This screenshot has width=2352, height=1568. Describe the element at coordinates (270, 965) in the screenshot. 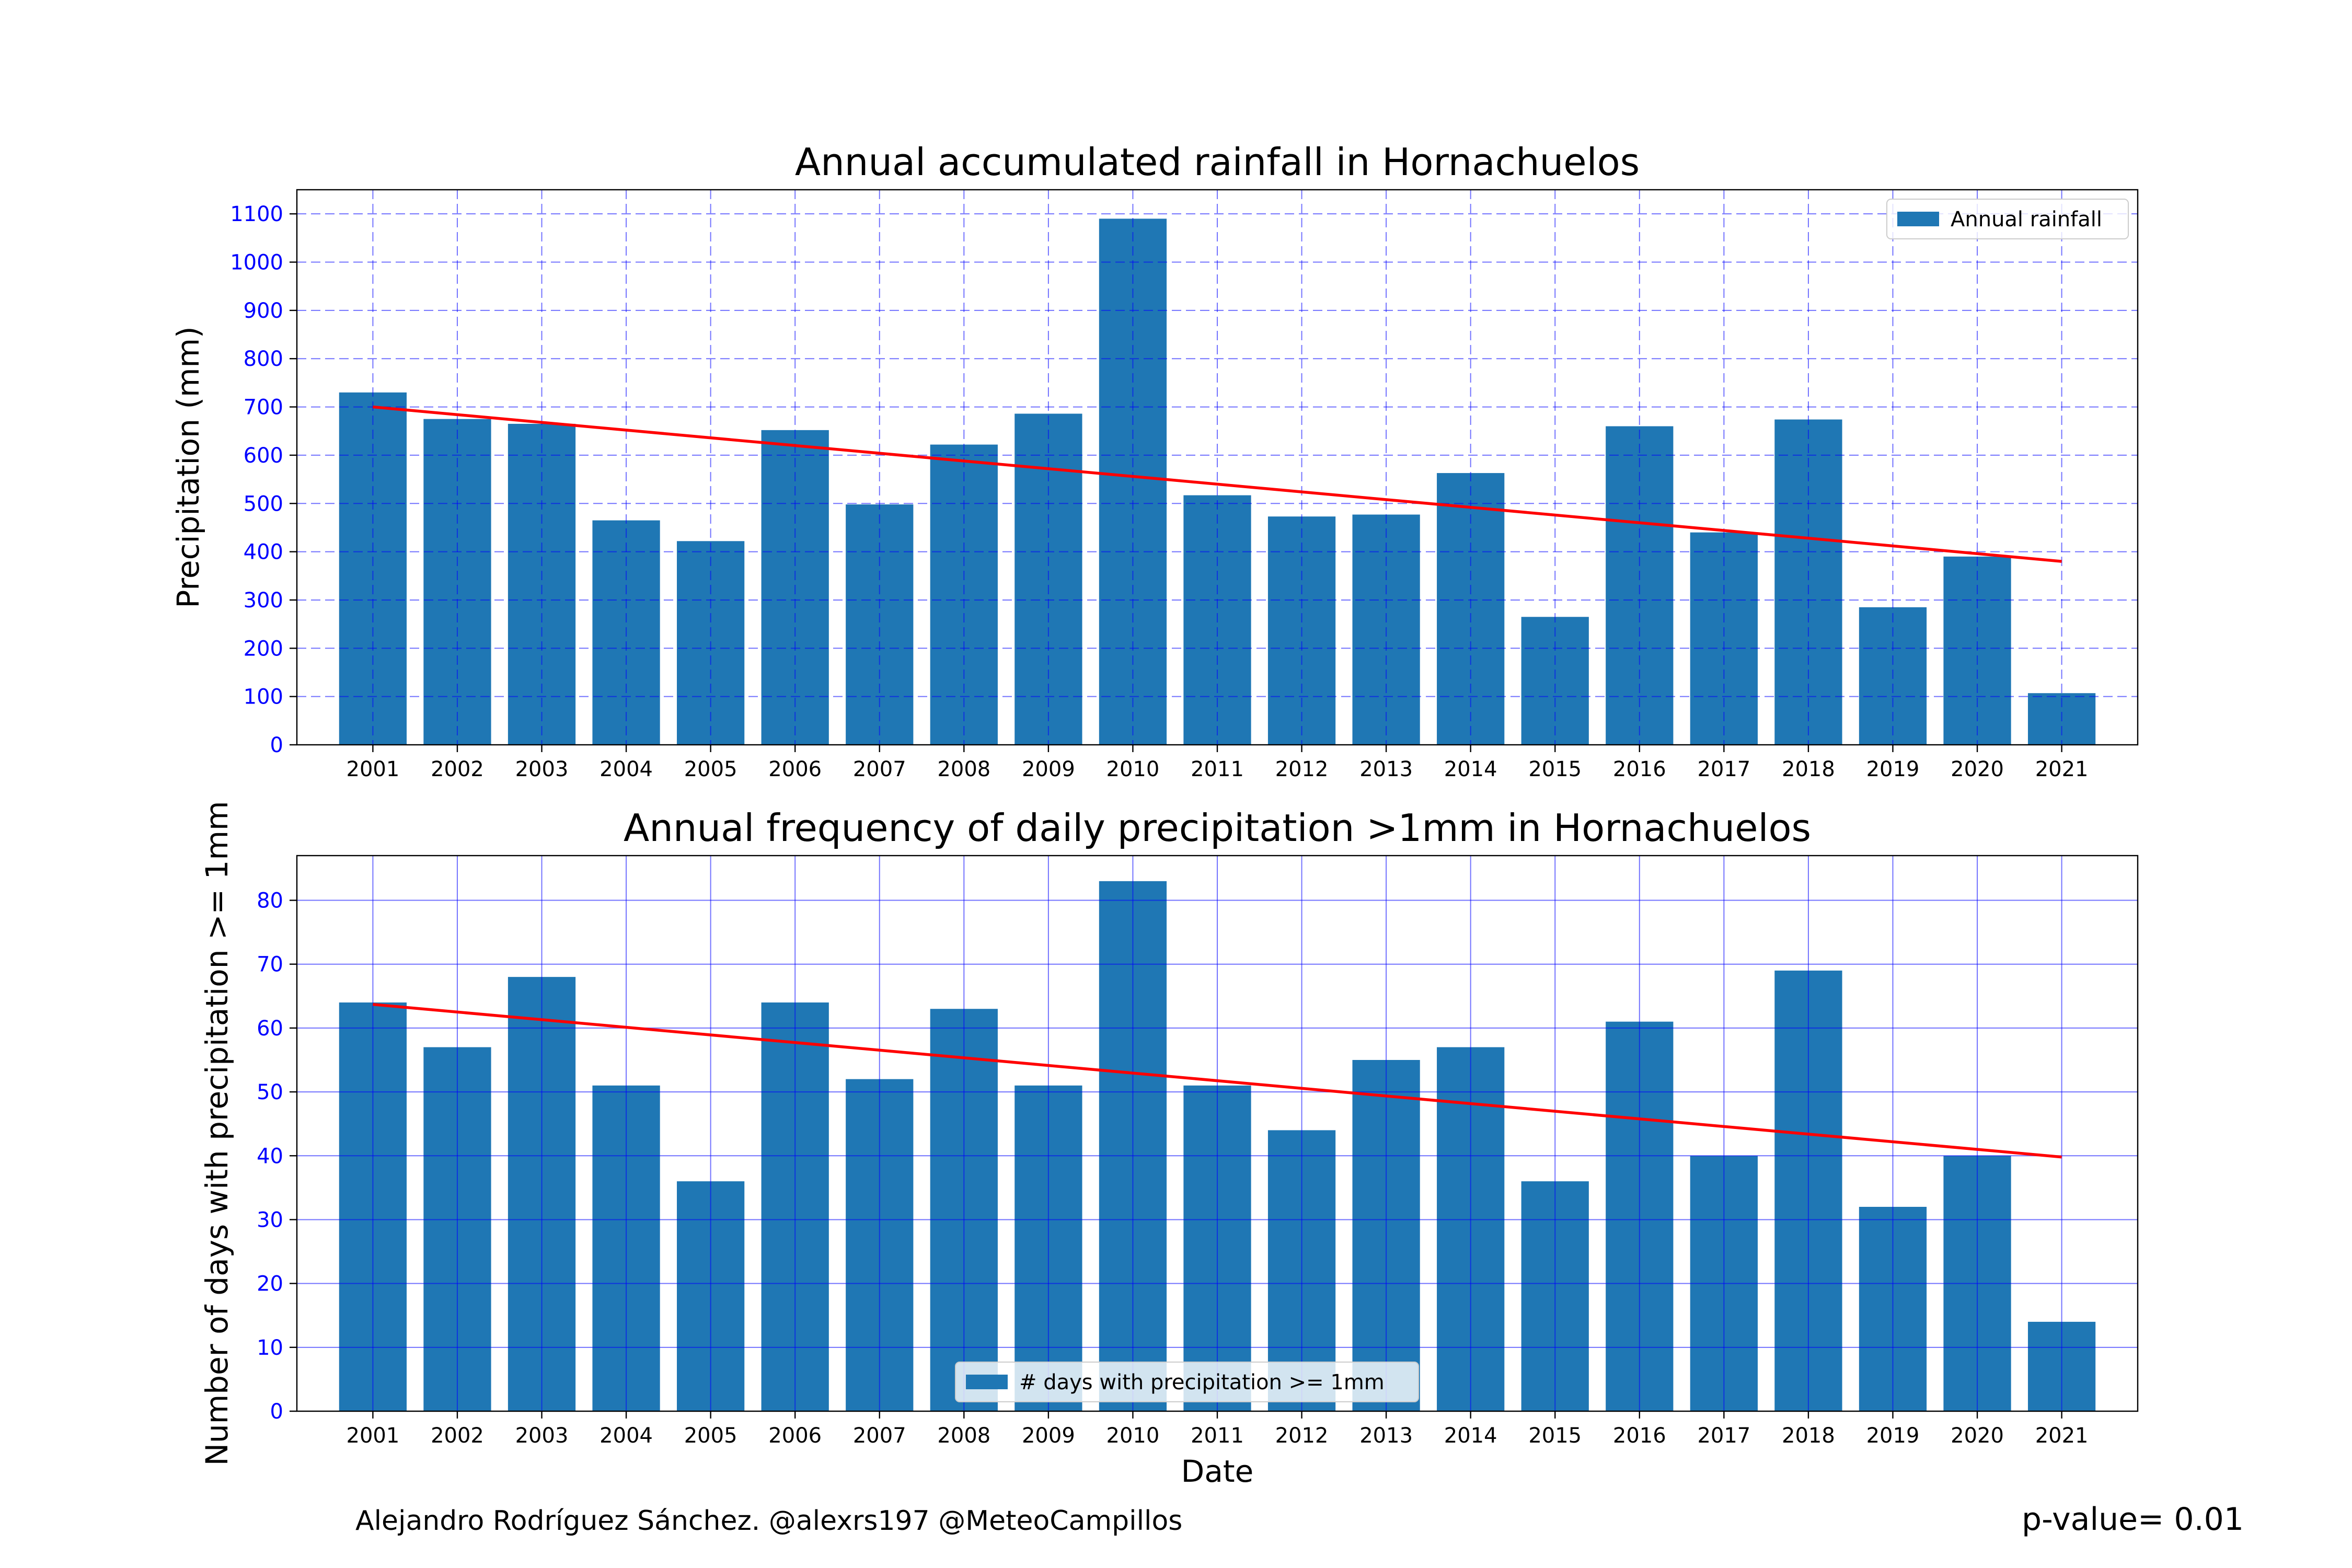

I see `y-tick-label: 70` at that location.